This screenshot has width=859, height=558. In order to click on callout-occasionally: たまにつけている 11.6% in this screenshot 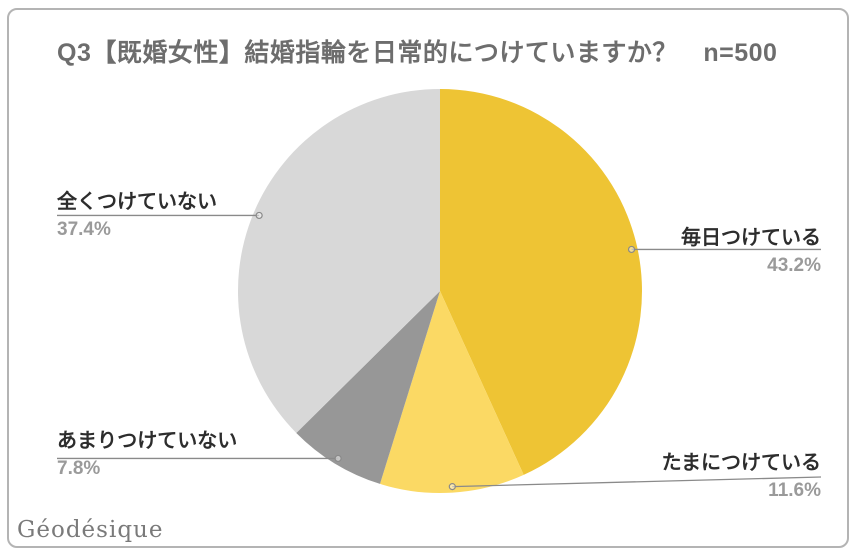, I will do `click(741, 476)`.